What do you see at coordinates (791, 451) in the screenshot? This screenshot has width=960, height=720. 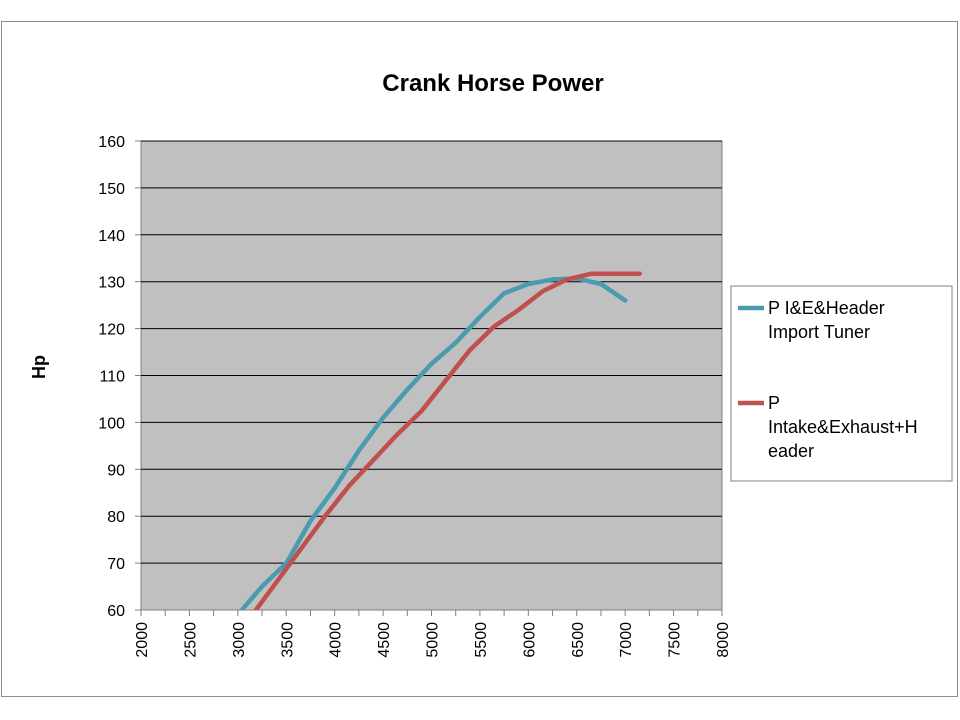 I see `legend-label-2: eader` at bounding box center [791, 451].